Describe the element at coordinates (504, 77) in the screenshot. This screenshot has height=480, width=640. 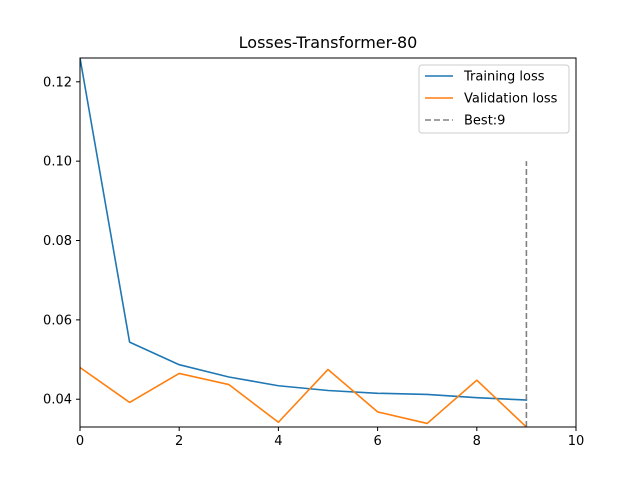
I see `legend-label: Training loss` at that location.